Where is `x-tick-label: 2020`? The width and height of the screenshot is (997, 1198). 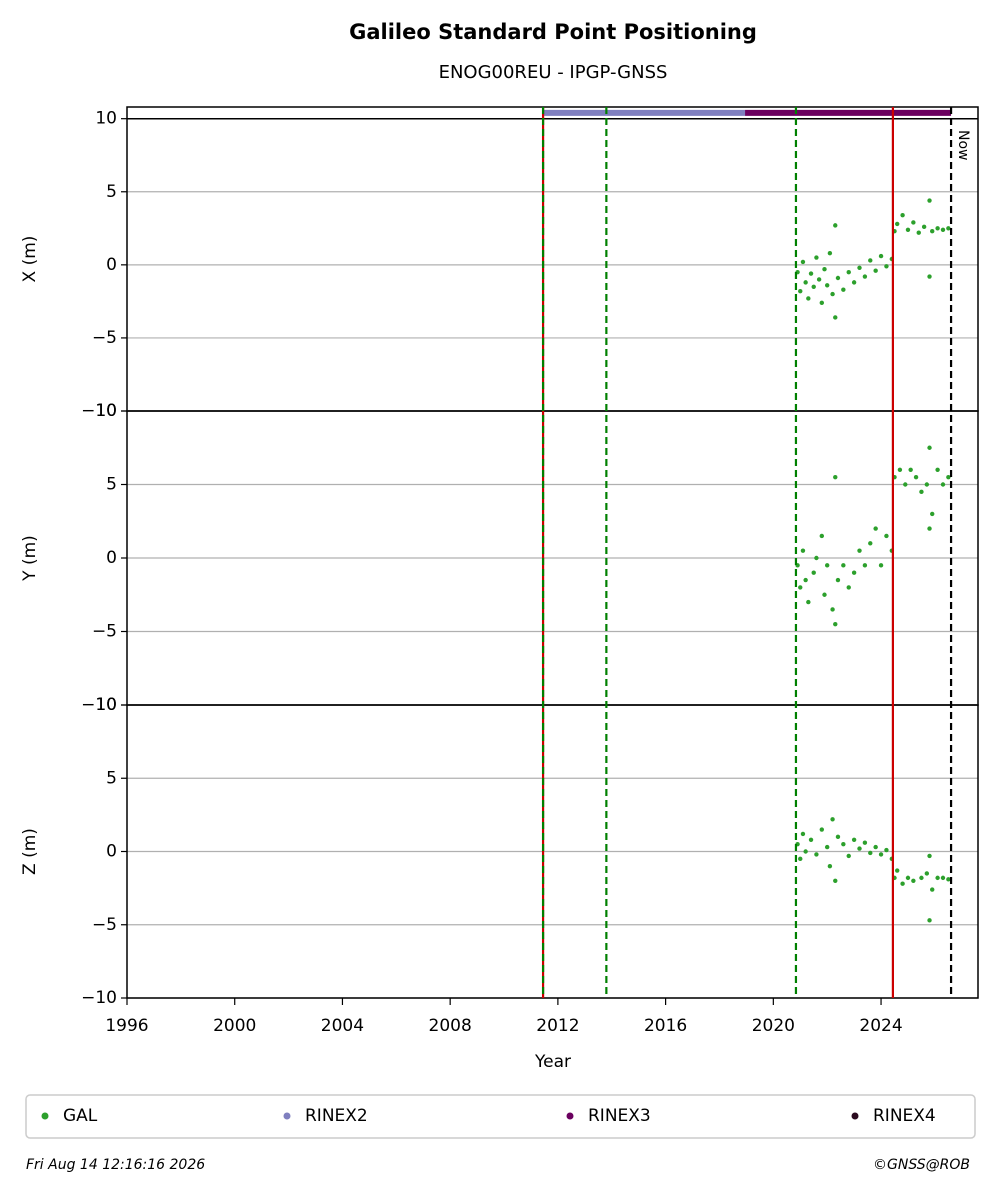
x-tick-label: 2020 is located at coordinates (773, 1026).